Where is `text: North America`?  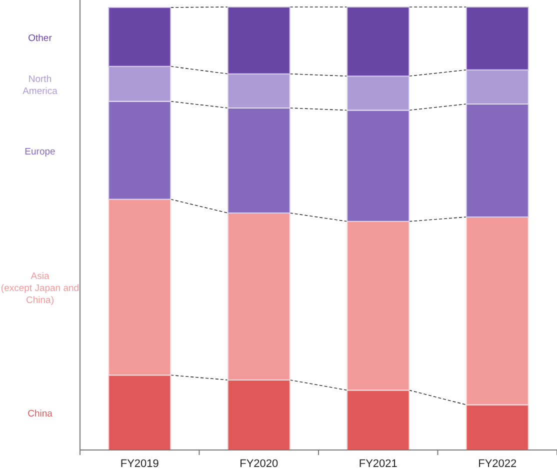 text: North America is located at coordinates (40, 85).